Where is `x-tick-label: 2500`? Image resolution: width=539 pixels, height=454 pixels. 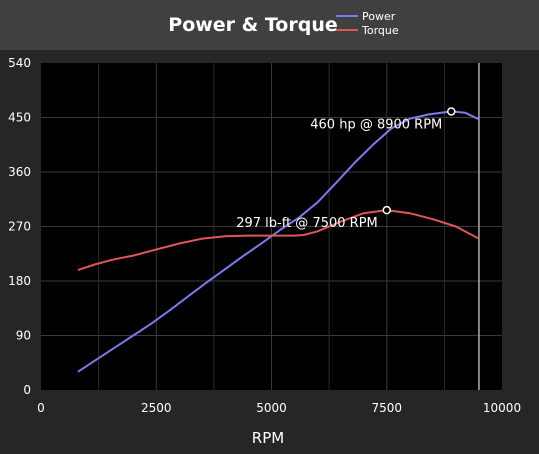 x-tick-label: 2500 is located at coordinates (156, 408).